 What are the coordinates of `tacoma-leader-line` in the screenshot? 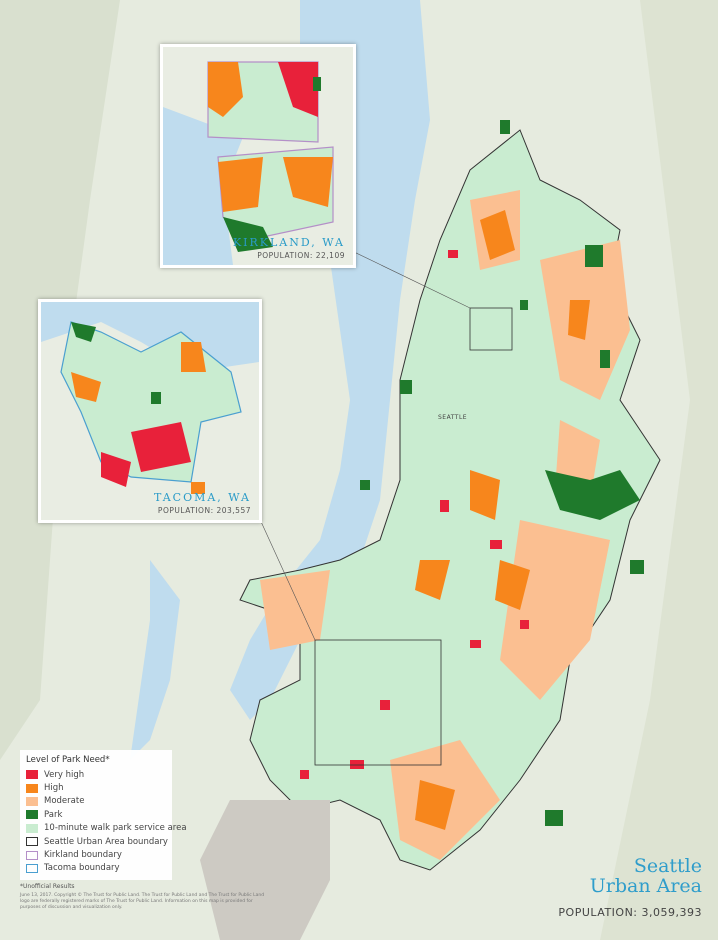 It's located at (286, 577).